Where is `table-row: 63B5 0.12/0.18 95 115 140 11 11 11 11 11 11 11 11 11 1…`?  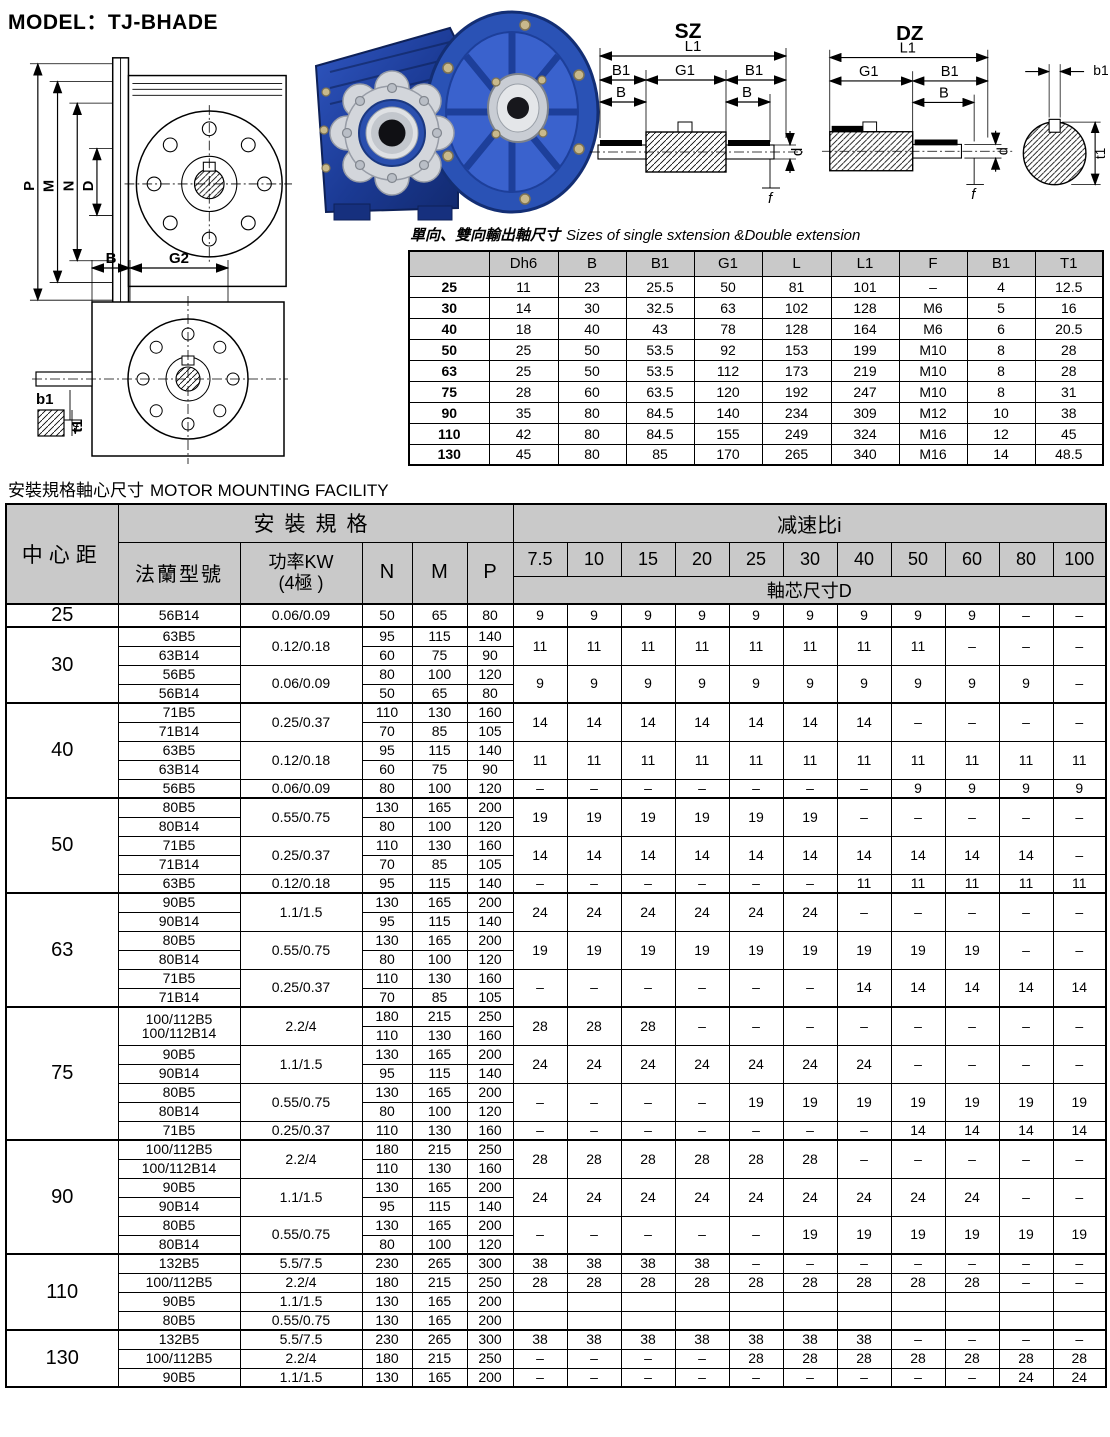 table-row: 63B5 0.12/0.18 95 115 140 11 11 11 11 11 11 11 11 11 1… is located at coordinates (556, 760).